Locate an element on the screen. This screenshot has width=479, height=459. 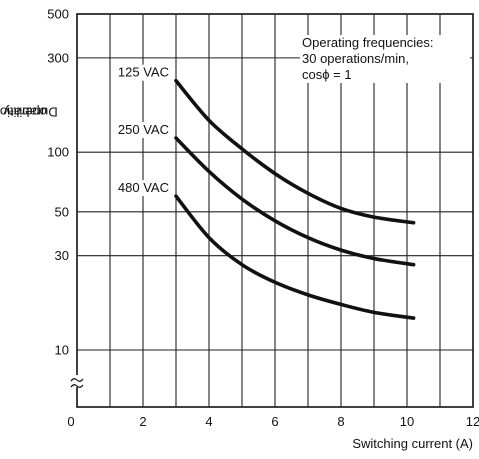
axis-break-gap is located at coordinates (77, 381).